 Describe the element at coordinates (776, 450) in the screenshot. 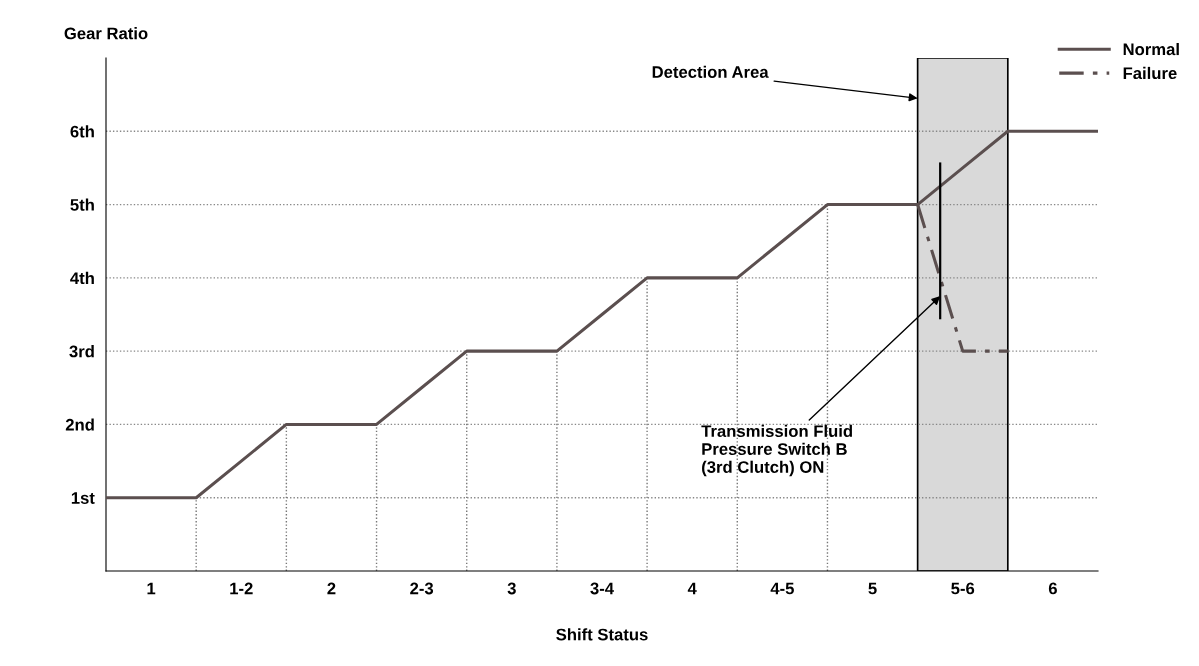

I see `annotation: Transmission Fluid Pressure Switch B (3rd Clutch) ON` at that location.